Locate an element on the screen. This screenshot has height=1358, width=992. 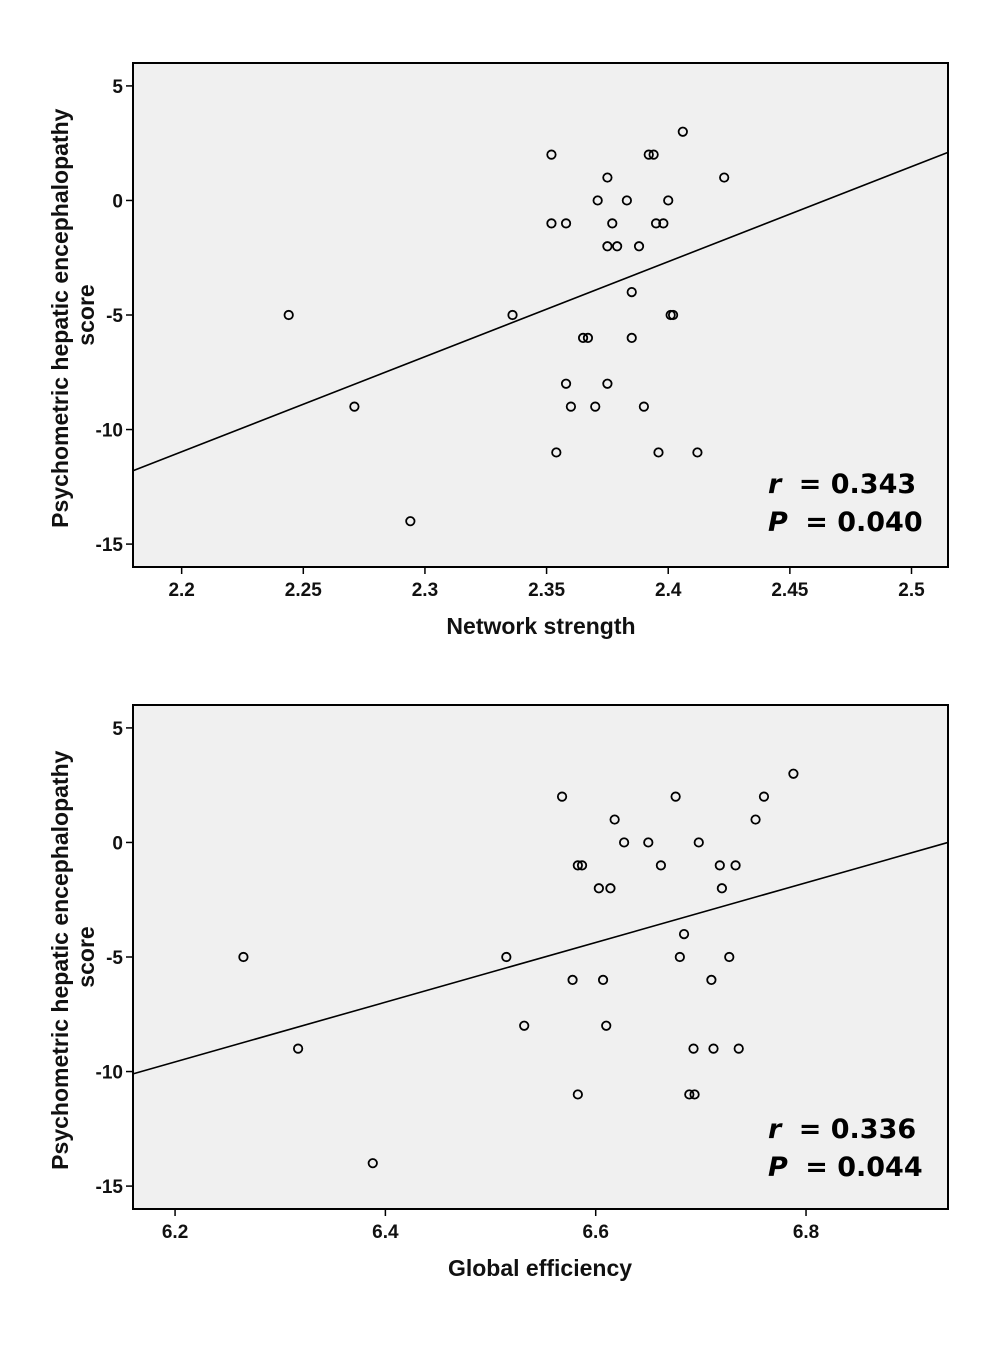
y-tick-label: -10 is located at coordinates (109, 431).